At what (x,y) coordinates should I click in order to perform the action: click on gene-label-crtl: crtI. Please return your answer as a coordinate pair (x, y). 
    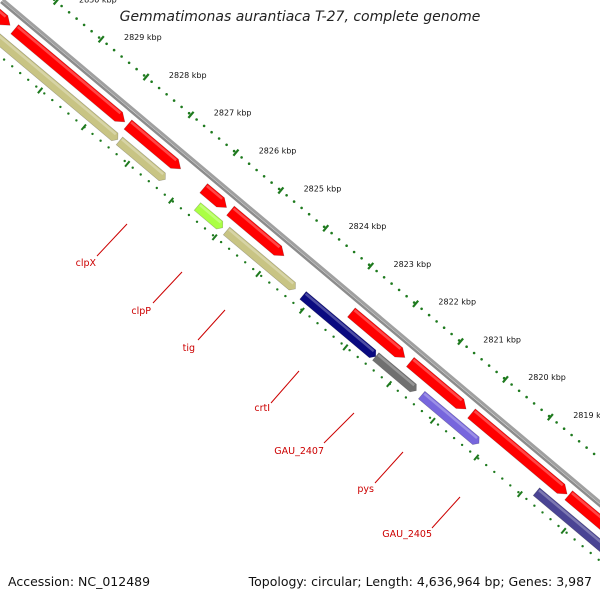
    Looking at the image, I should click on (262, 408).